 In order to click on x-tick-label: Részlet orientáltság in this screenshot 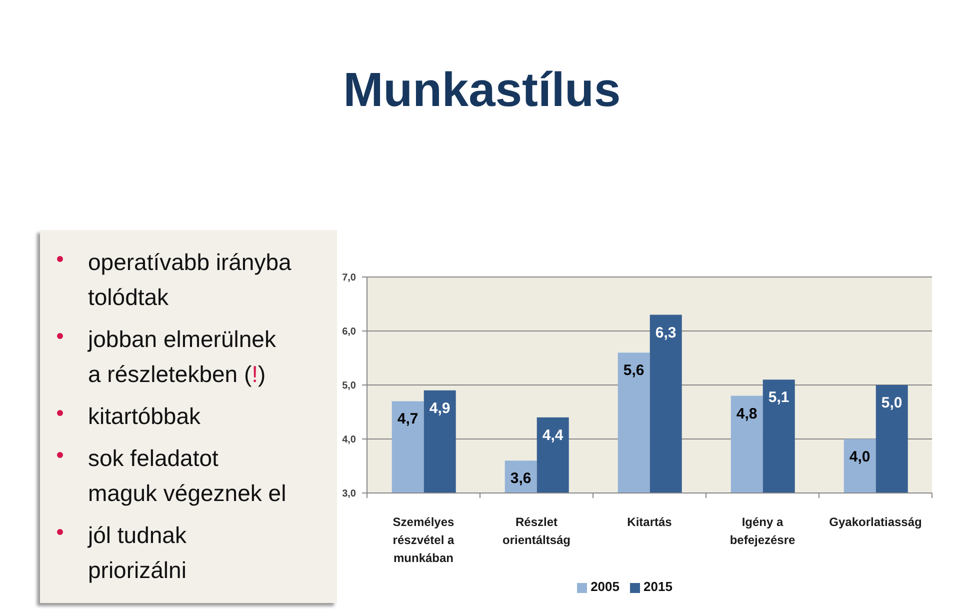, I will do `click(536, 531)`.